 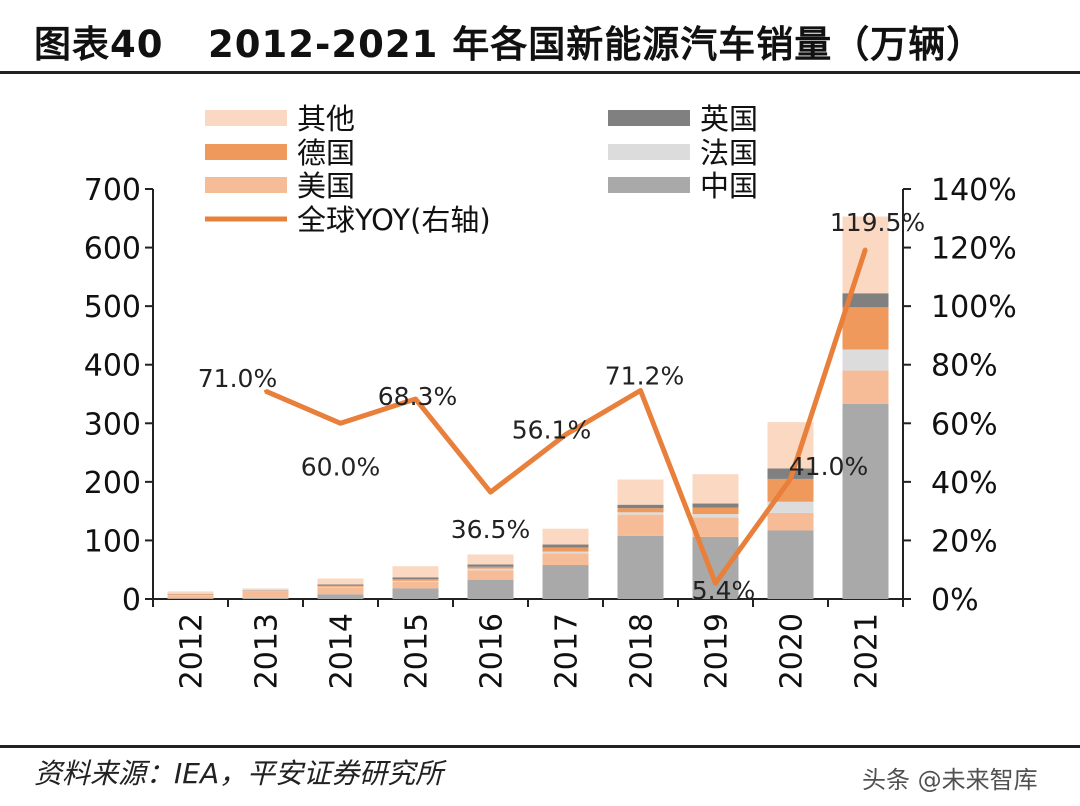 I want to click on yoy-data-label: 119.5%, so click(x=877, y=222).